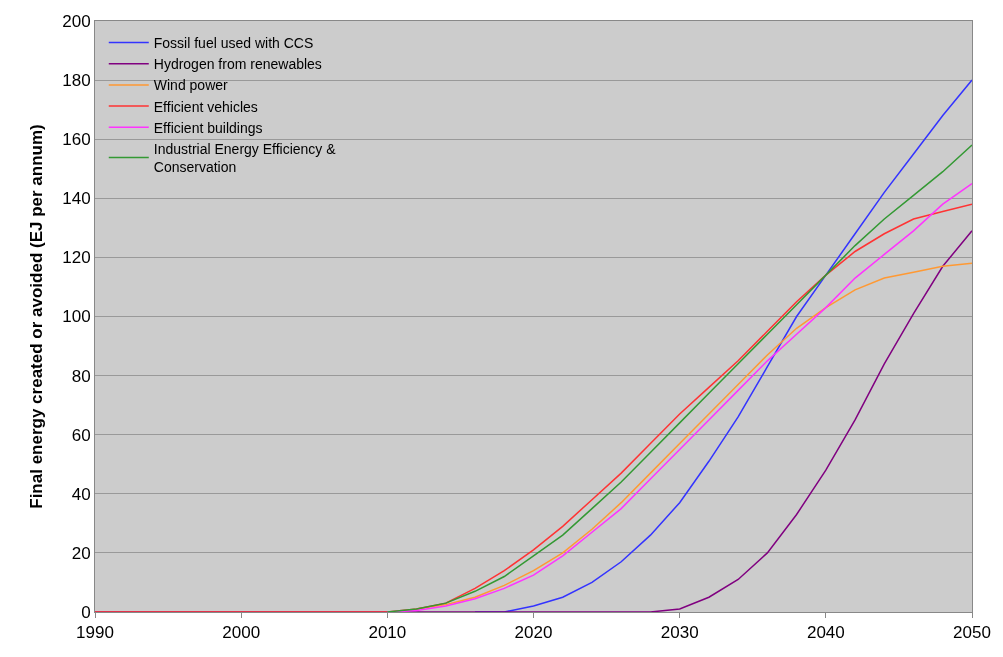  Describe the element at coordinates (191, 85) in the screenshot. I see `legend-label: Wind power` at that location.